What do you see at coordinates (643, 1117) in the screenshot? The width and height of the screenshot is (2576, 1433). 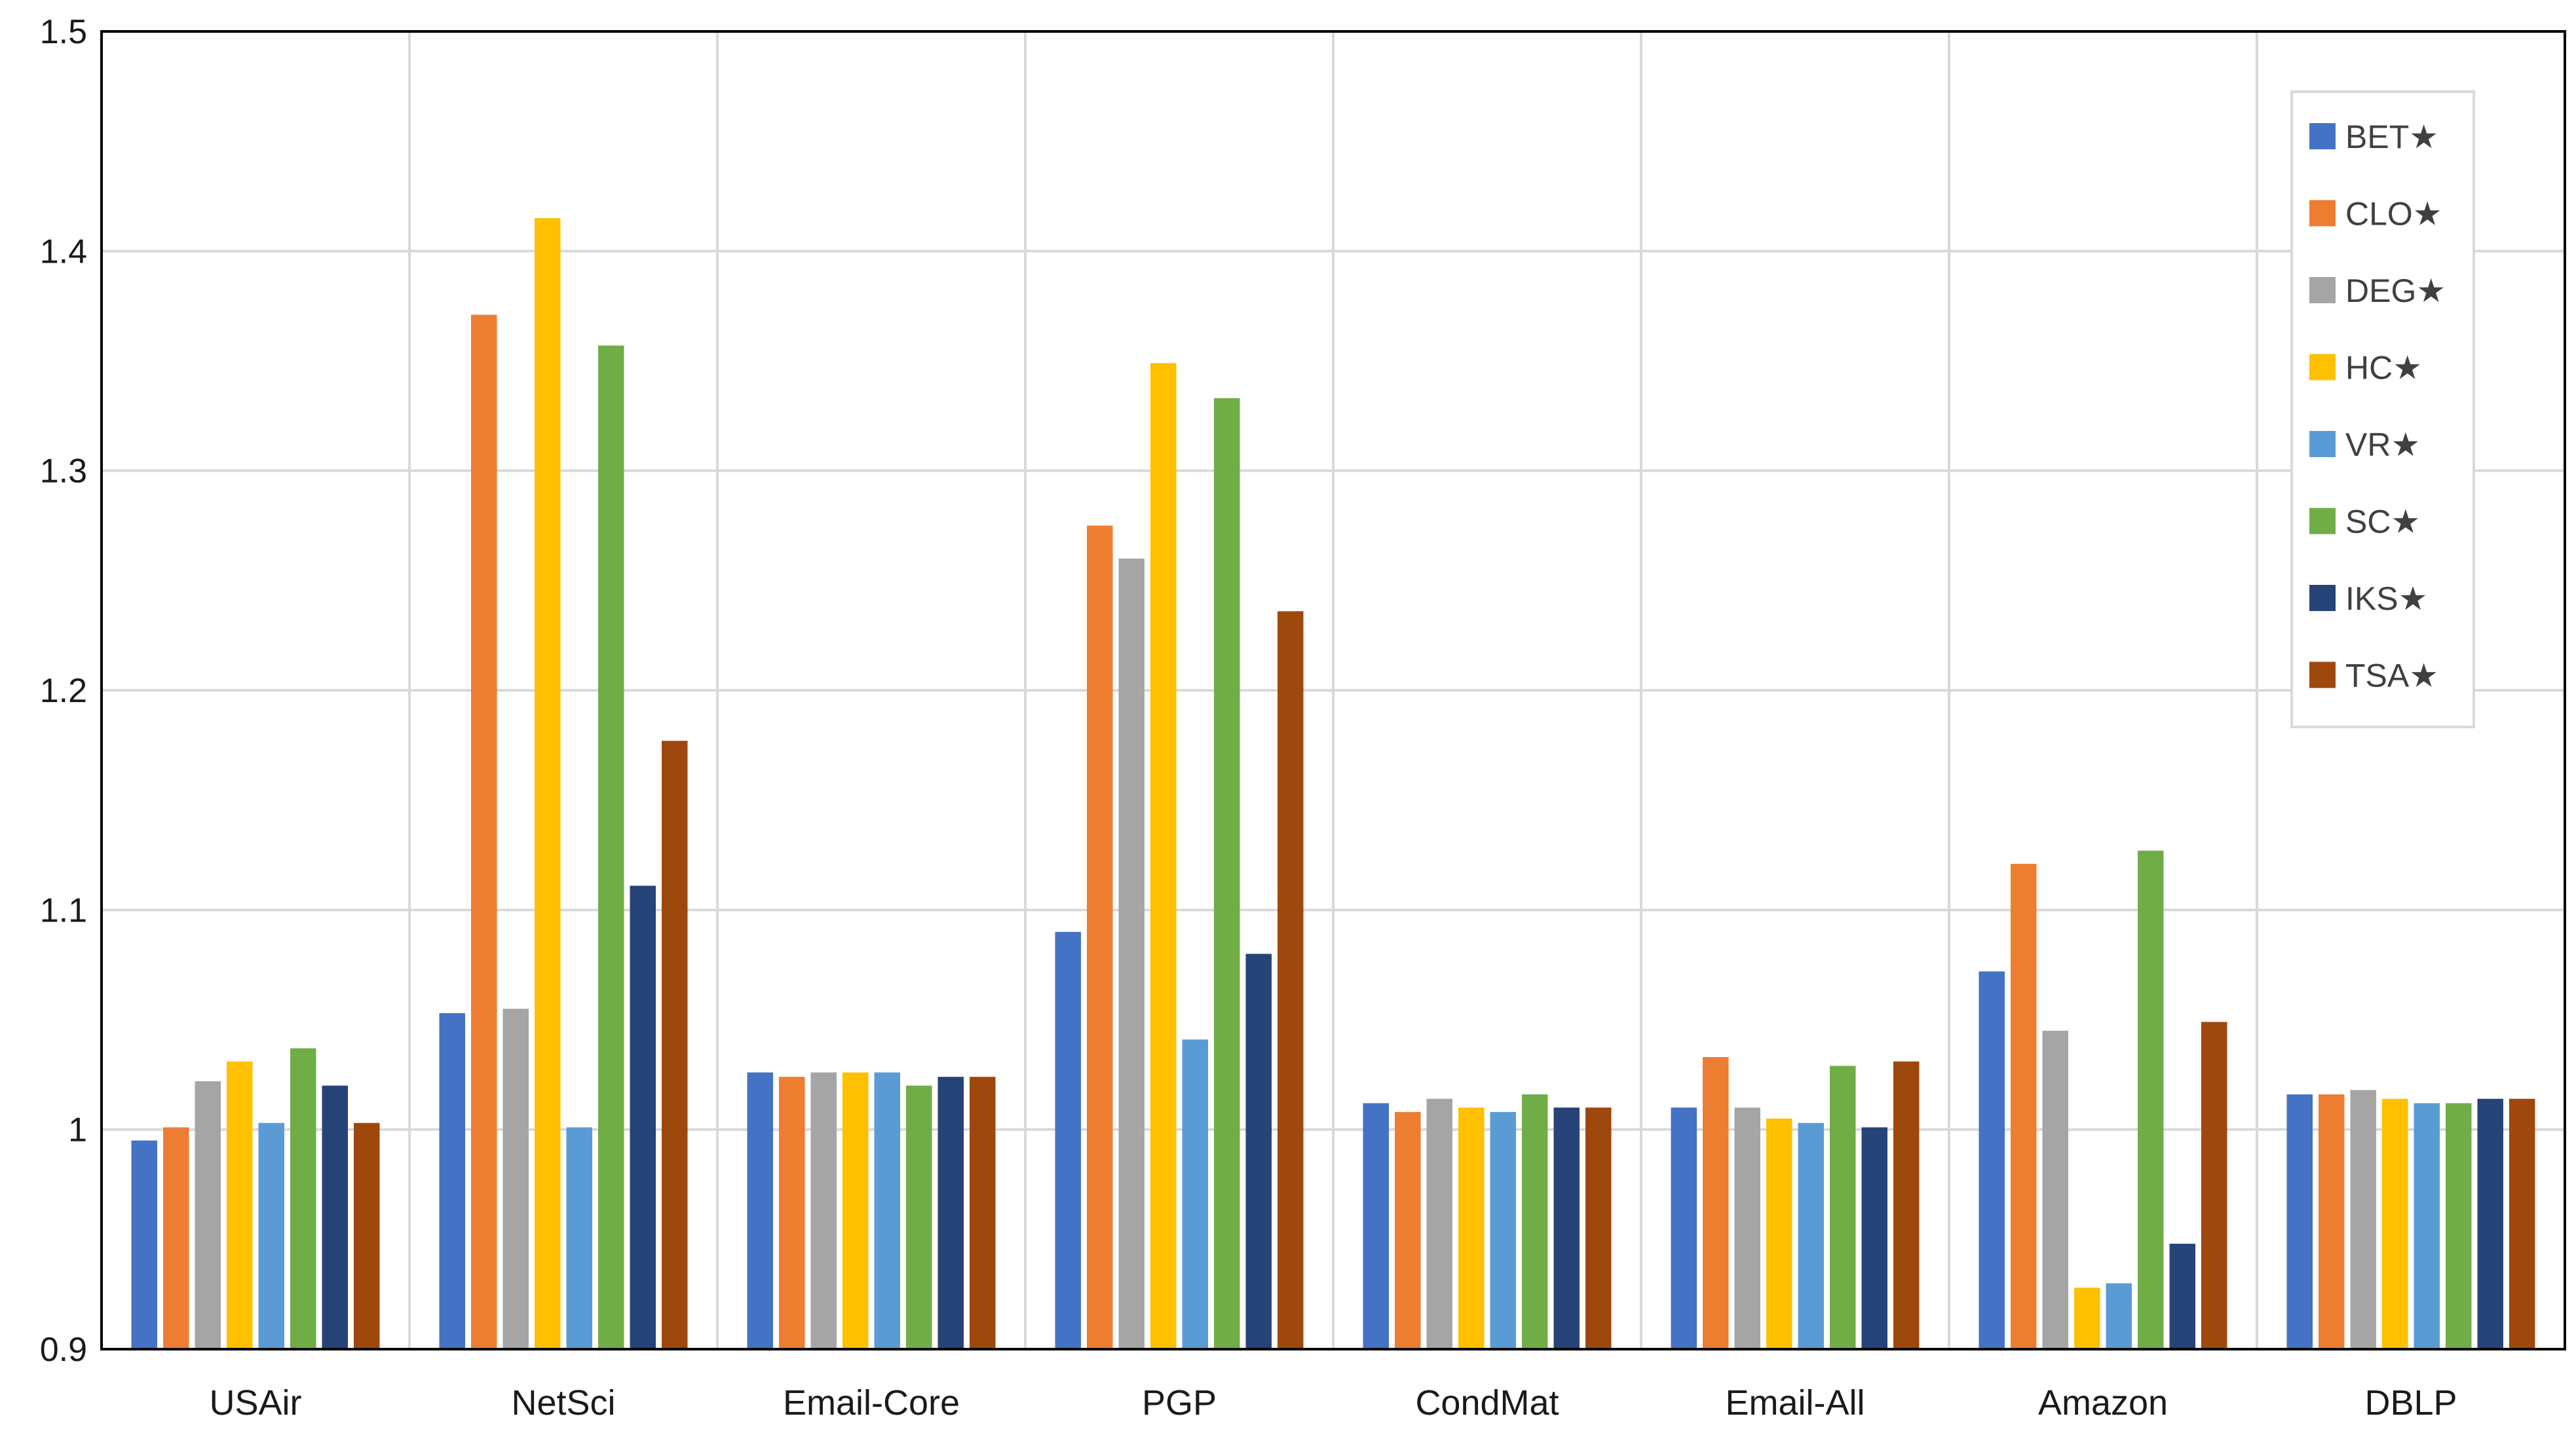 I see `bar-iks-netsci` at bounding box center [643, 1117].